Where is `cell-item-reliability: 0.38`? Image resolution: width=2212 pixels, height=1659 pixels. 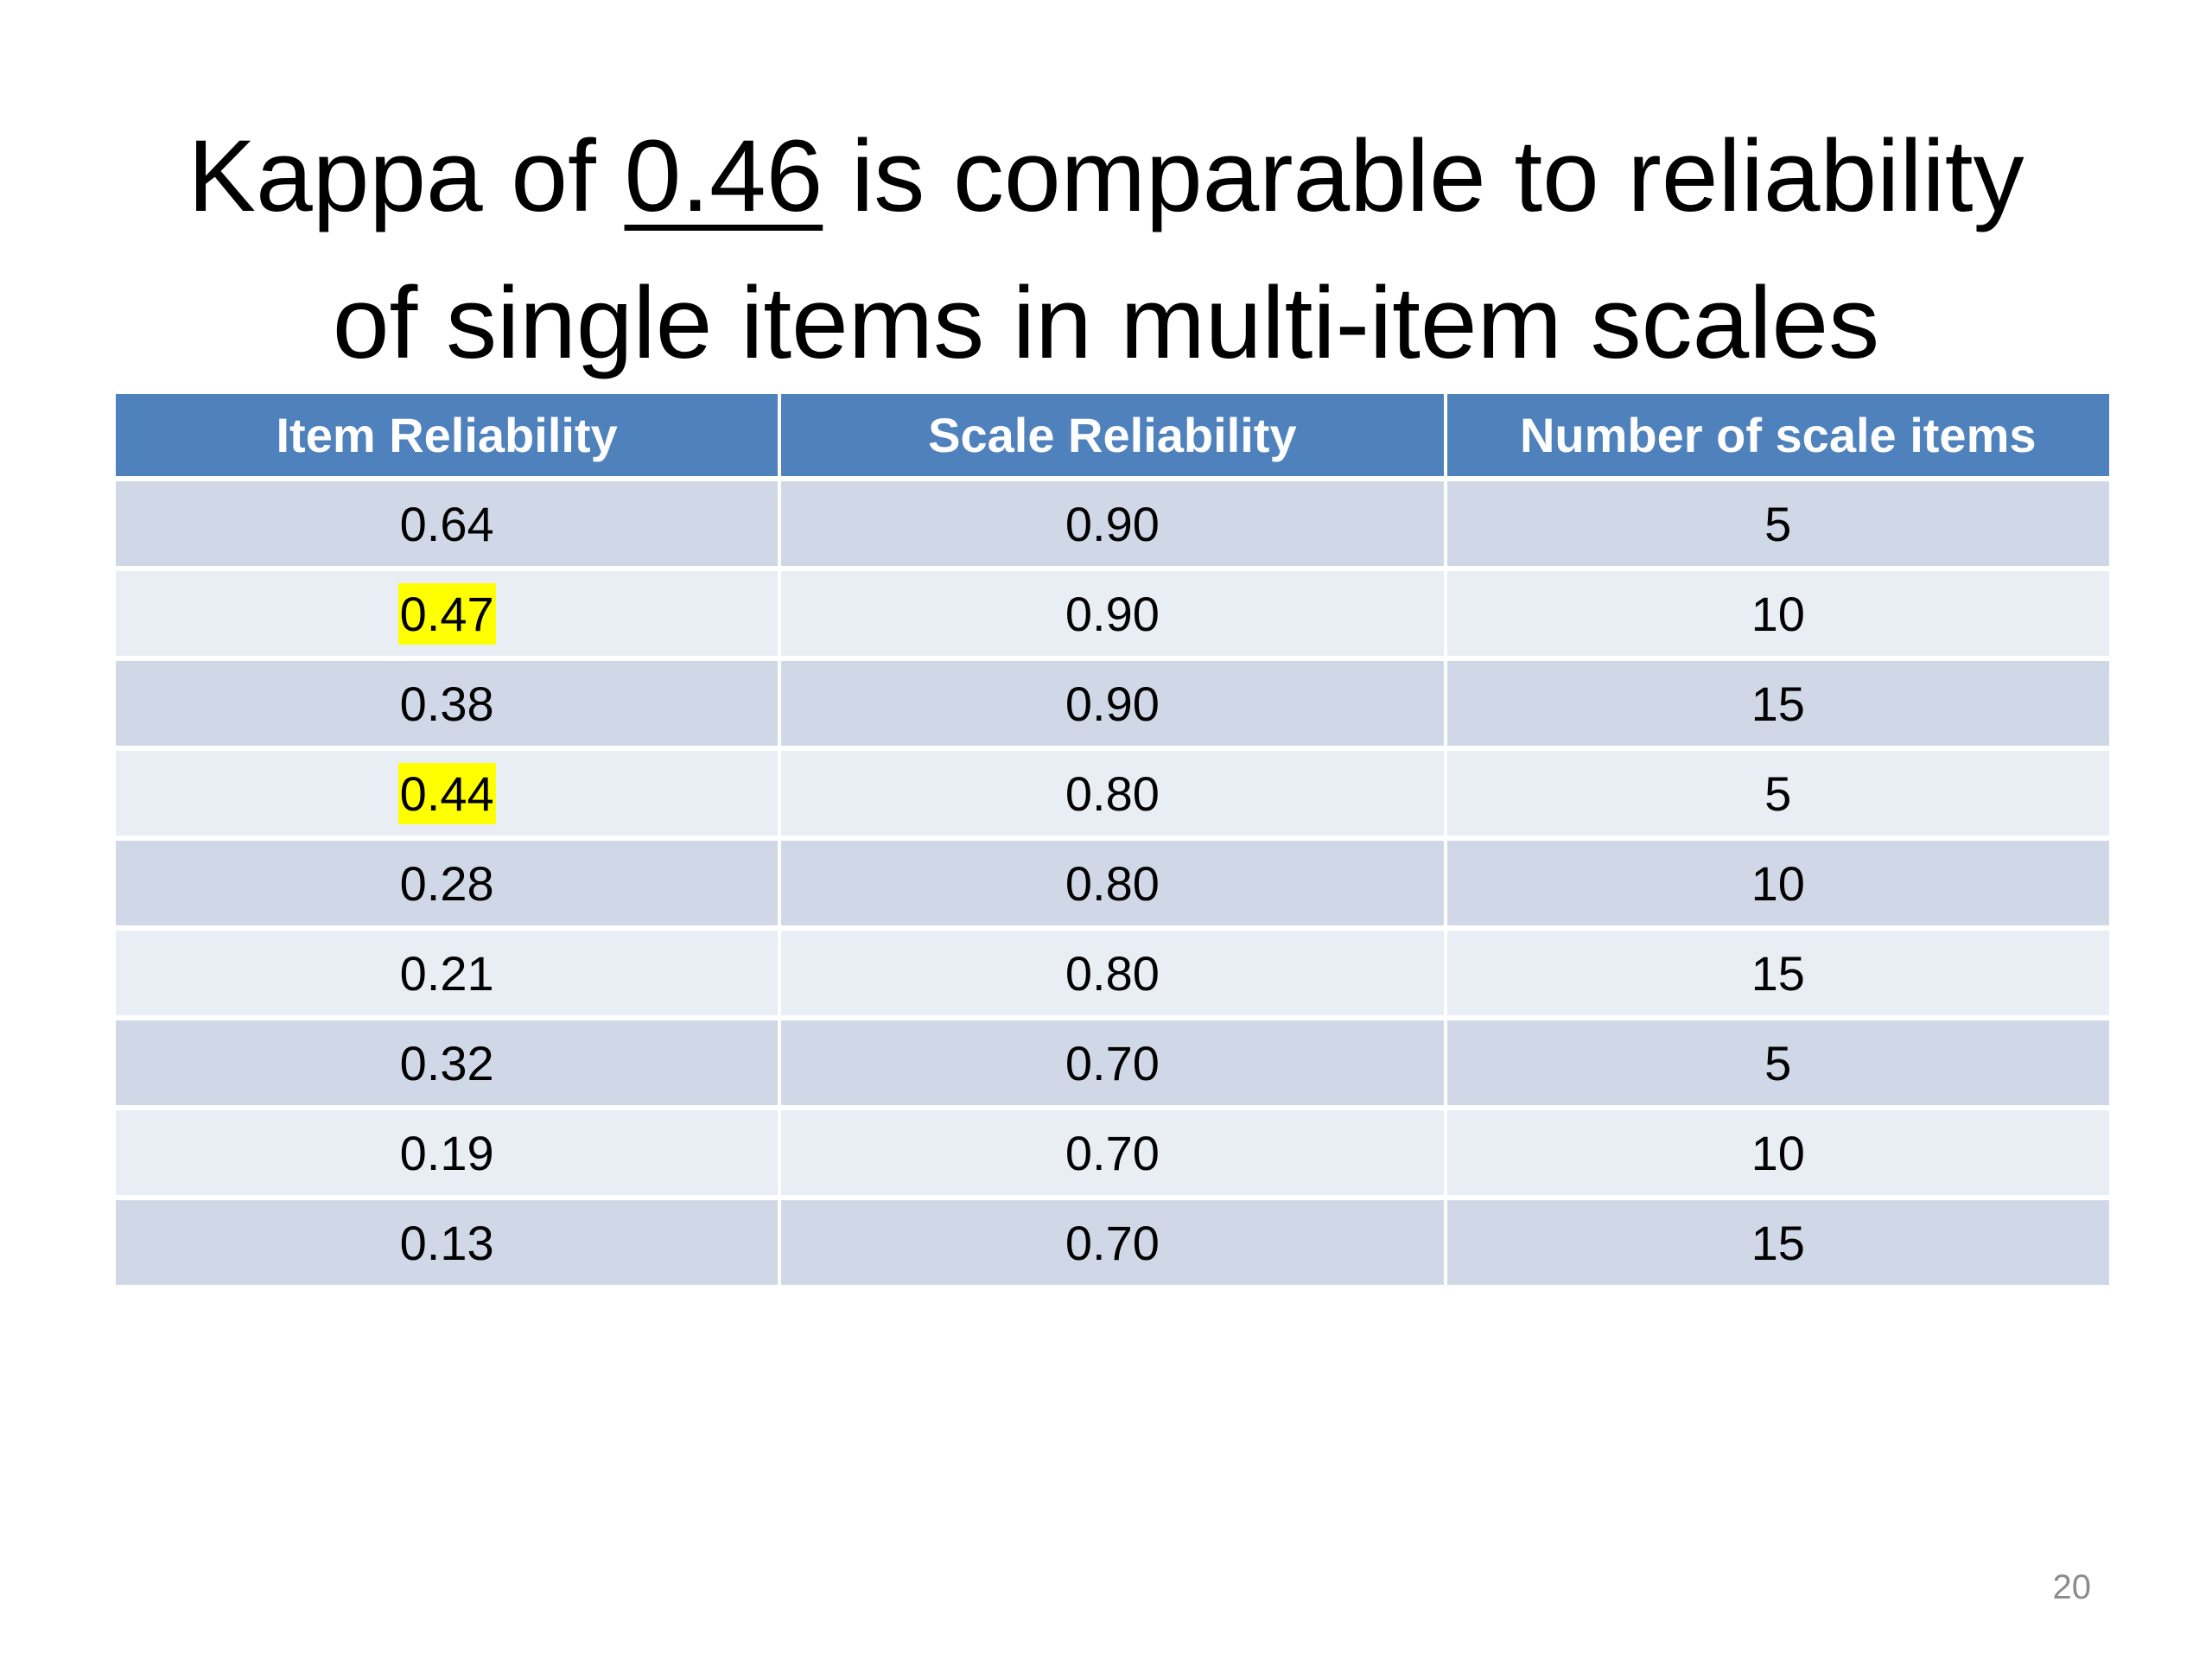
cell-item-reliability: 0.38 is located at coordinates (448, 703).